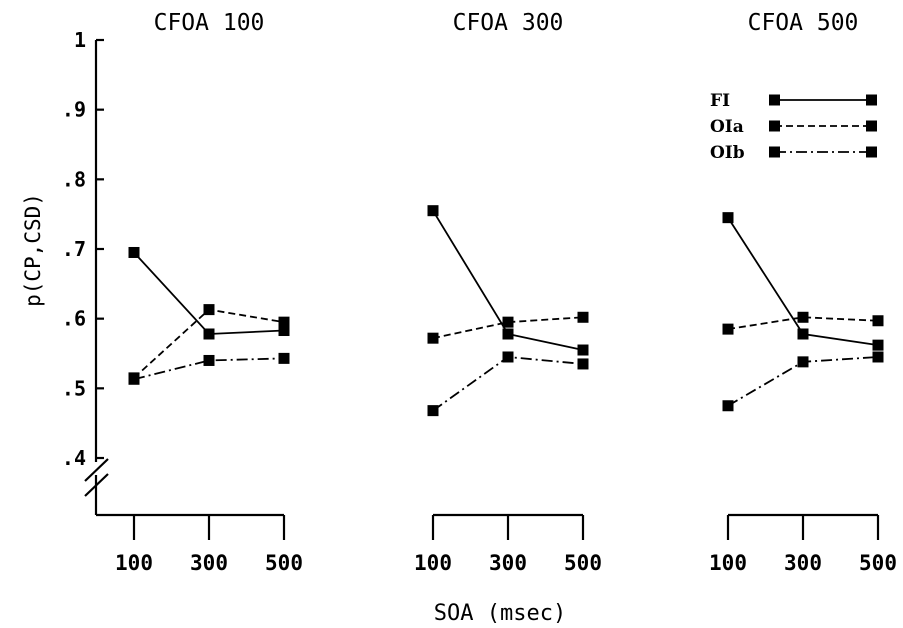  I want to click on panel-1-series-dashed, so click(209, 343).